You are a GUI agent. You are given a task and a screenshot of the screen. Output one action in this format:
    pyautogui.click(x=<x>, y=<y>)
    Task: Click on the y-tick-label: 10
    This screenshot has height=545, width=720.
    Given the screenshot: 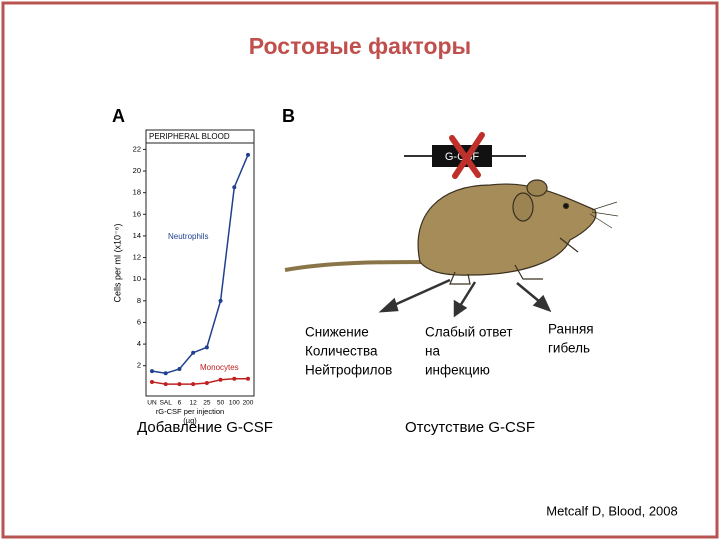 What is the action you would take?
    pyautogui.click(x=137, y=278)
    